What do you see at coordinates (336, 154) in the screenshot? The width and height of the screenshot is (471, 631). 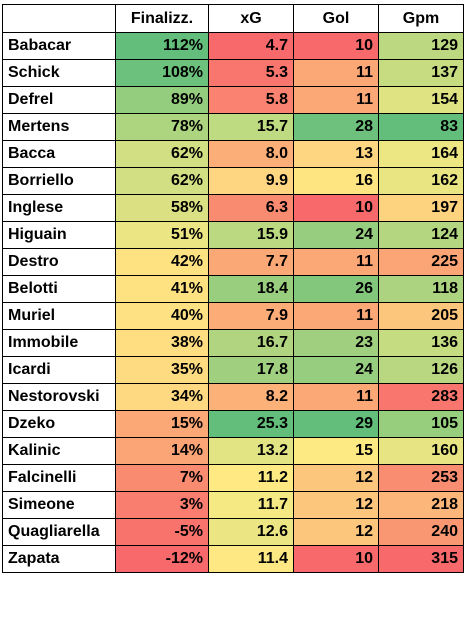 I see `gol-cell: 13` at bounding box center [336, 154].